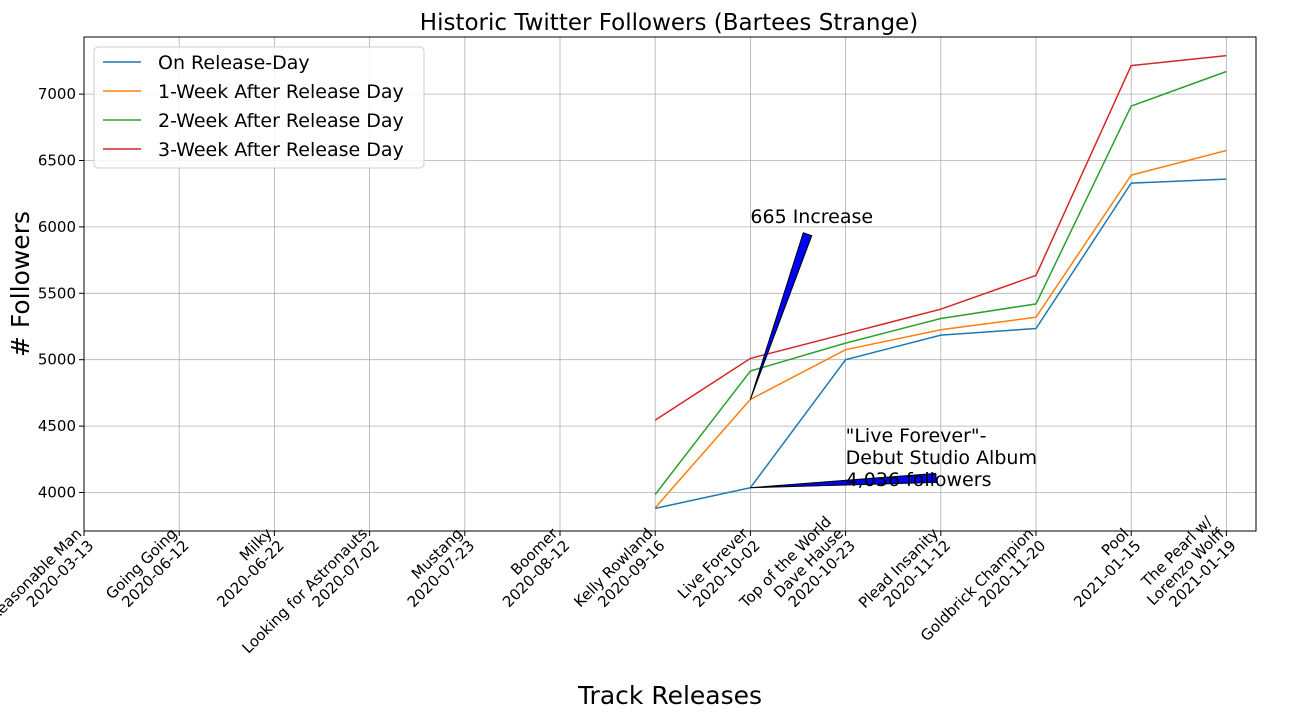  I want to click on y-tick-label: 6000, so click(57, 227).